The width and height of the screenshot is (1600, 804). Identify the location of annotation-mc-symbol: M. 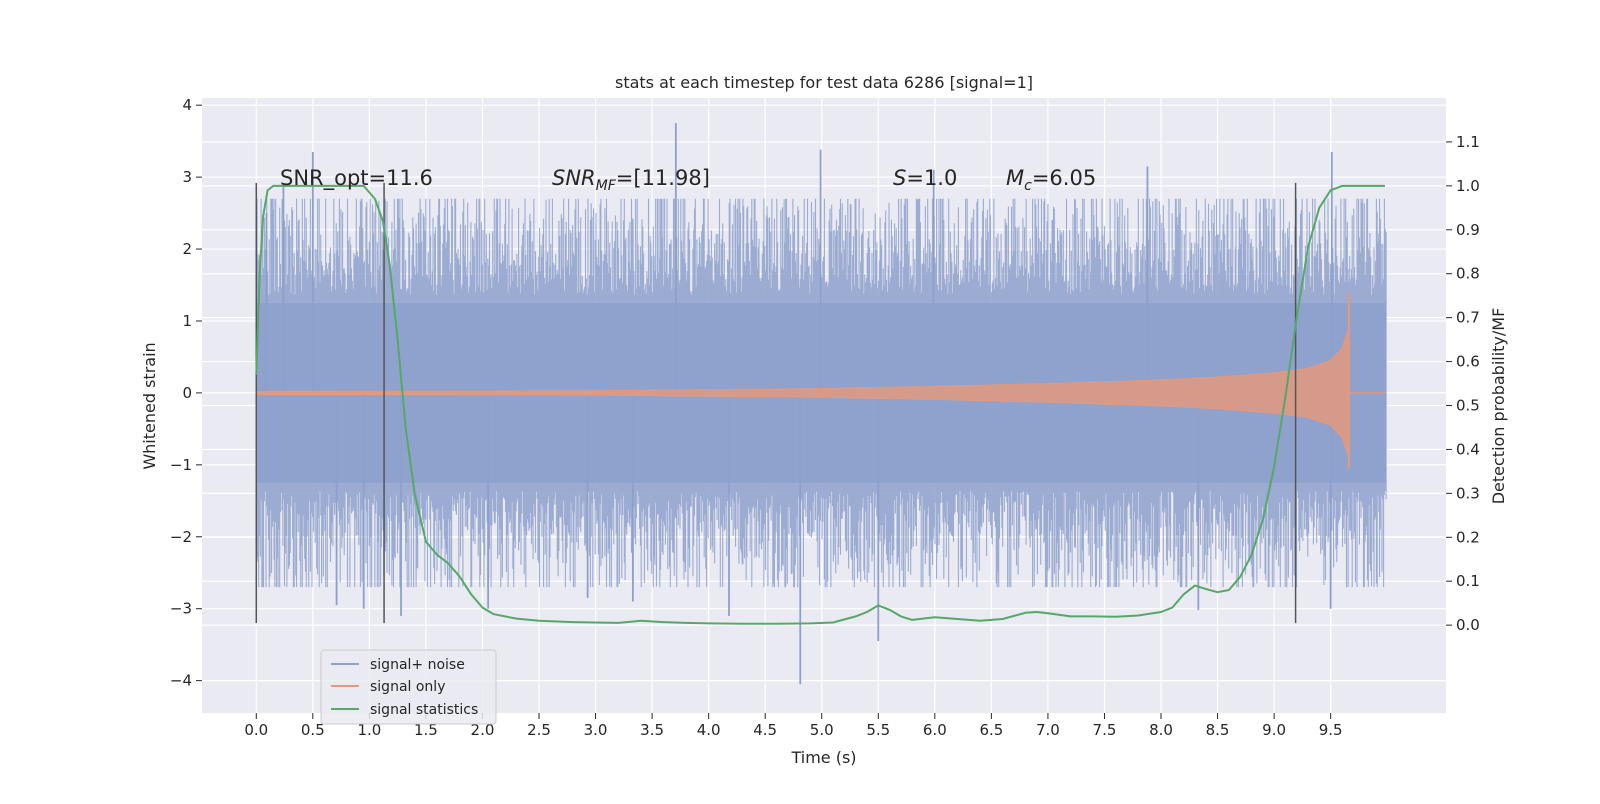
(1015, 178).